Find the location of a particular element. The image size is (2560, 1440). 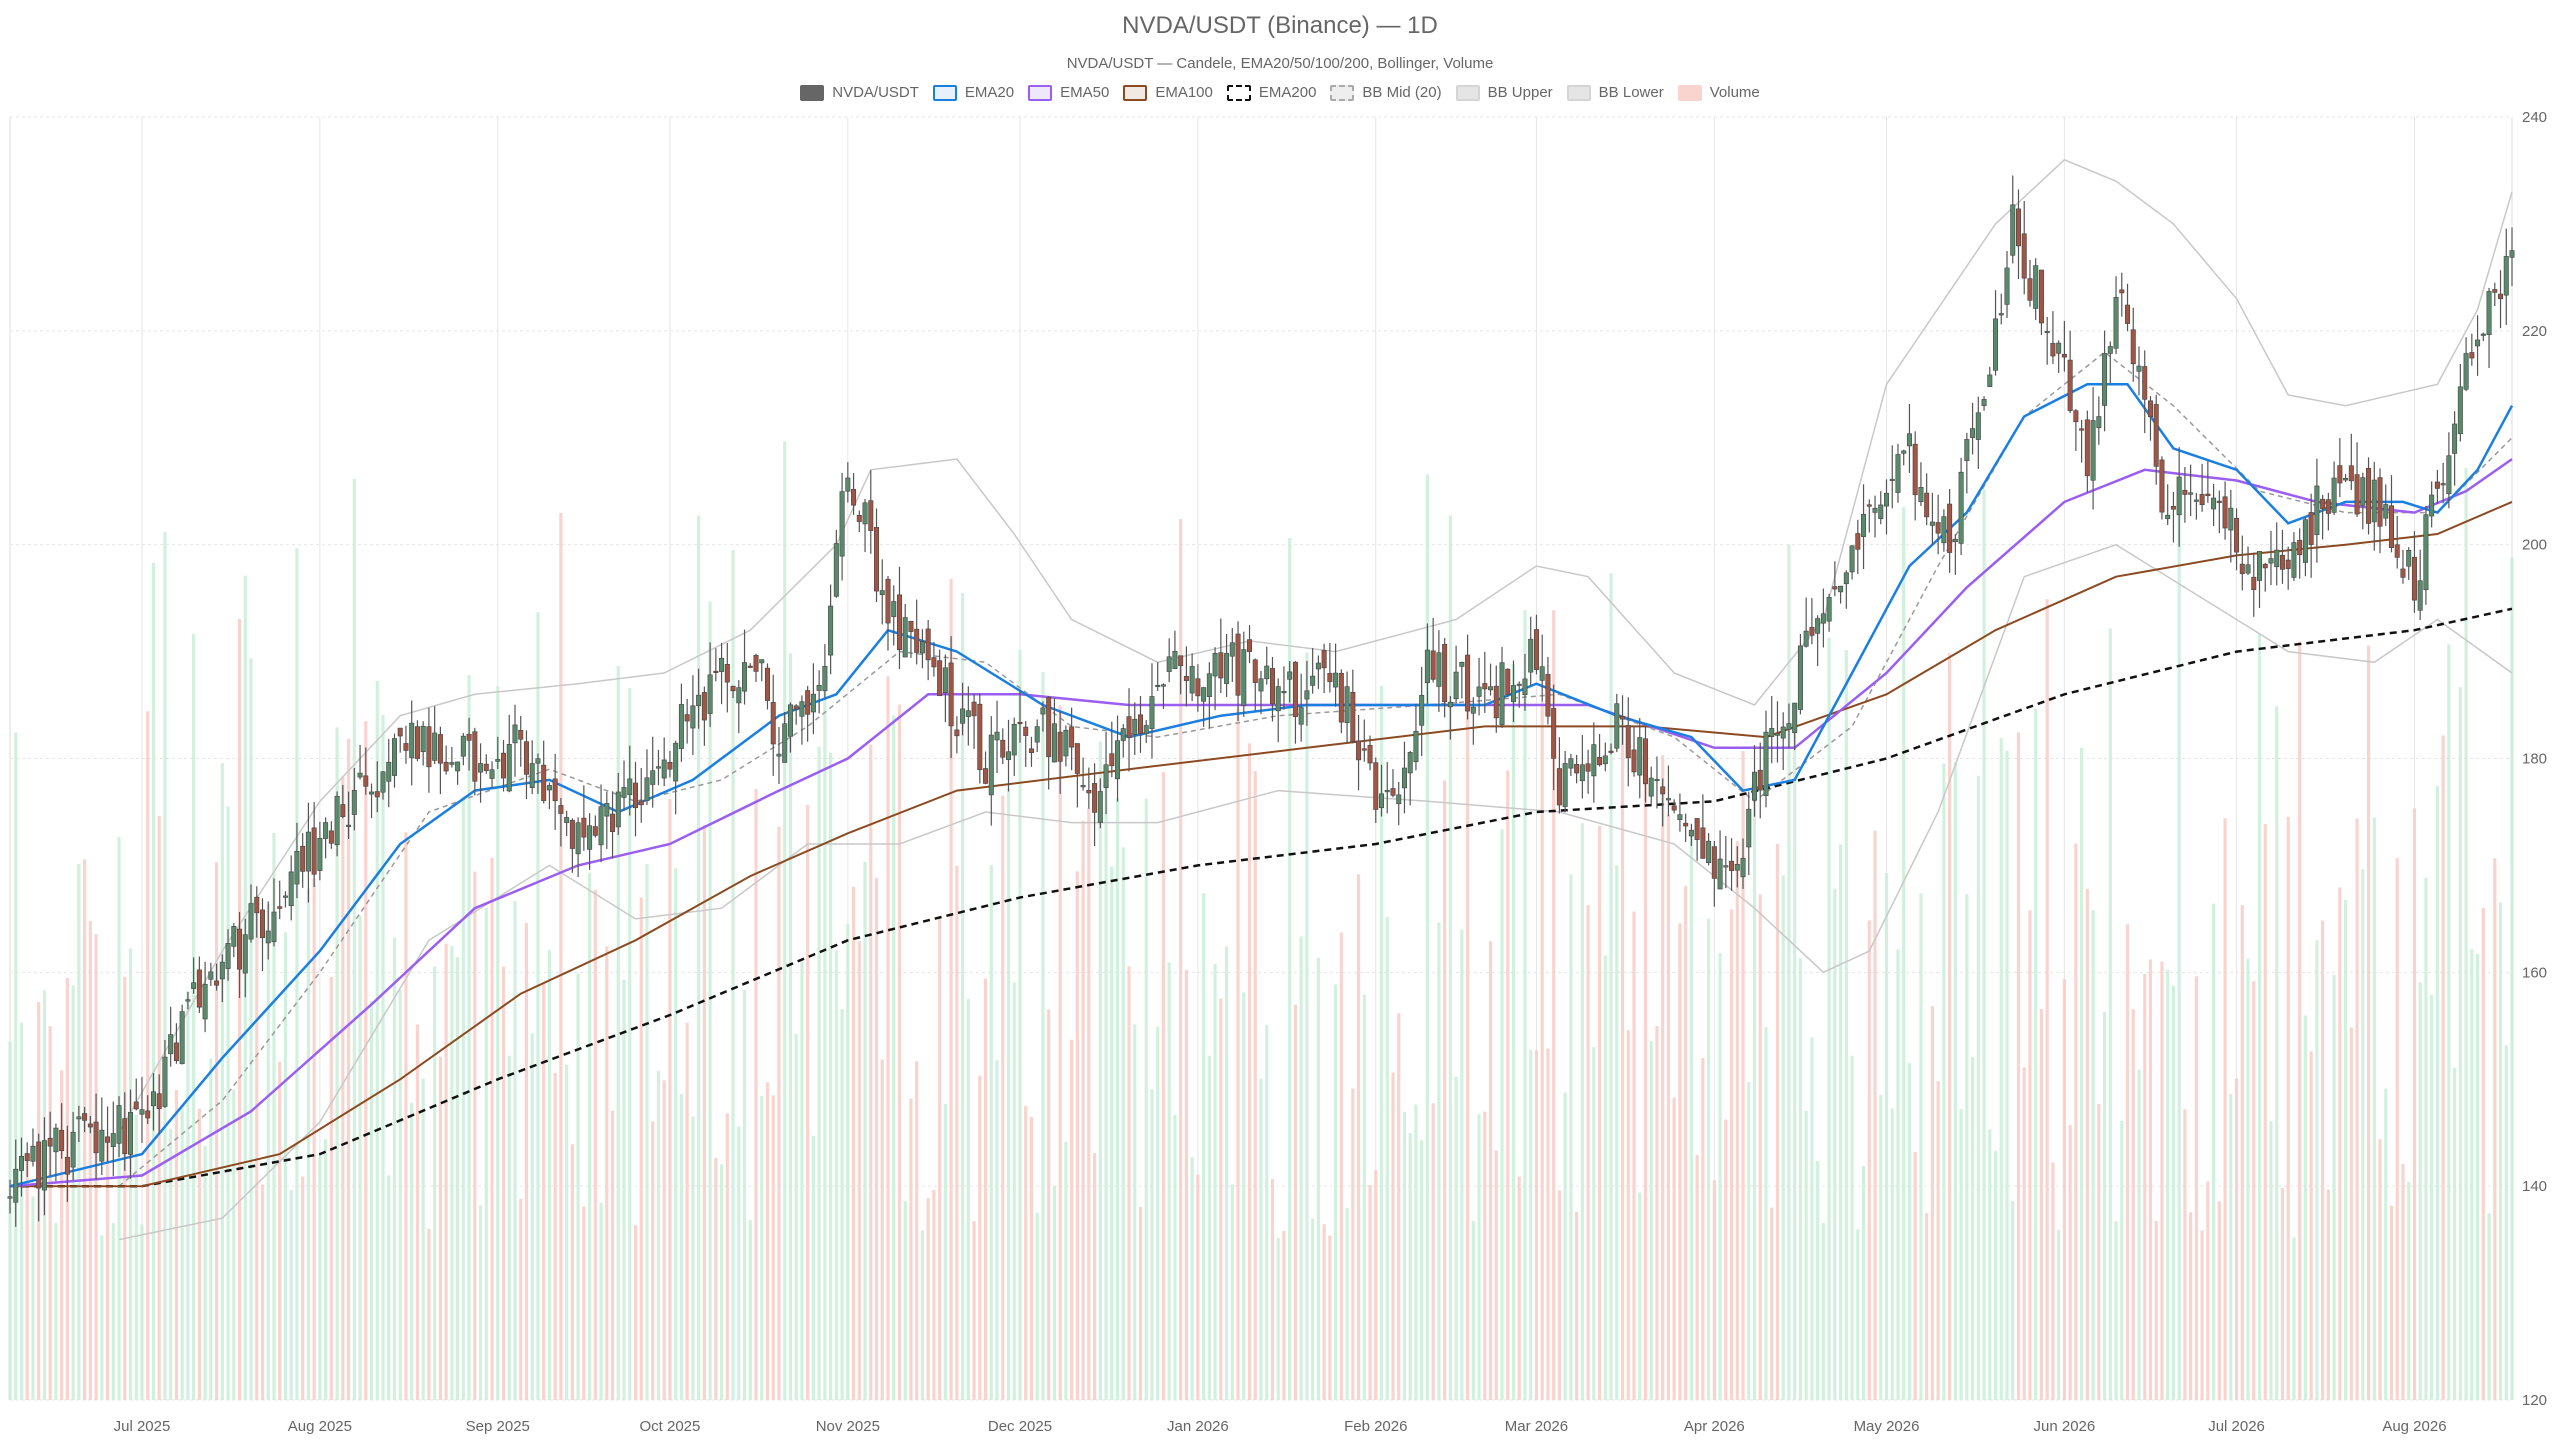

legend-item-ema20: EMA20 is located at coordinates (973, 92).